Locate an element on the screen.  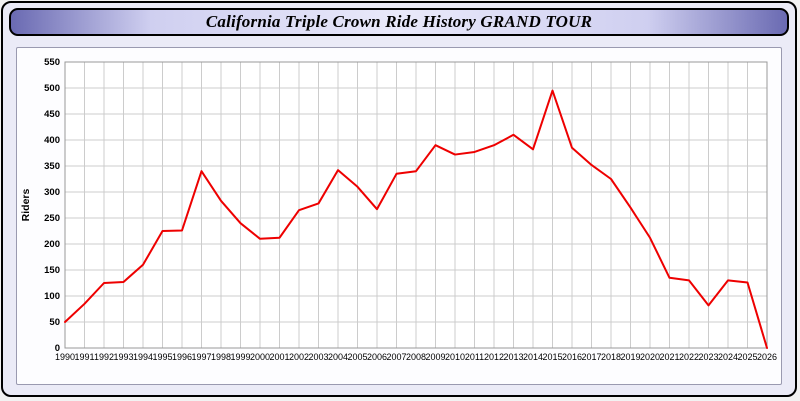
y-tick-label: 50 is located at coordinates (54, 322).